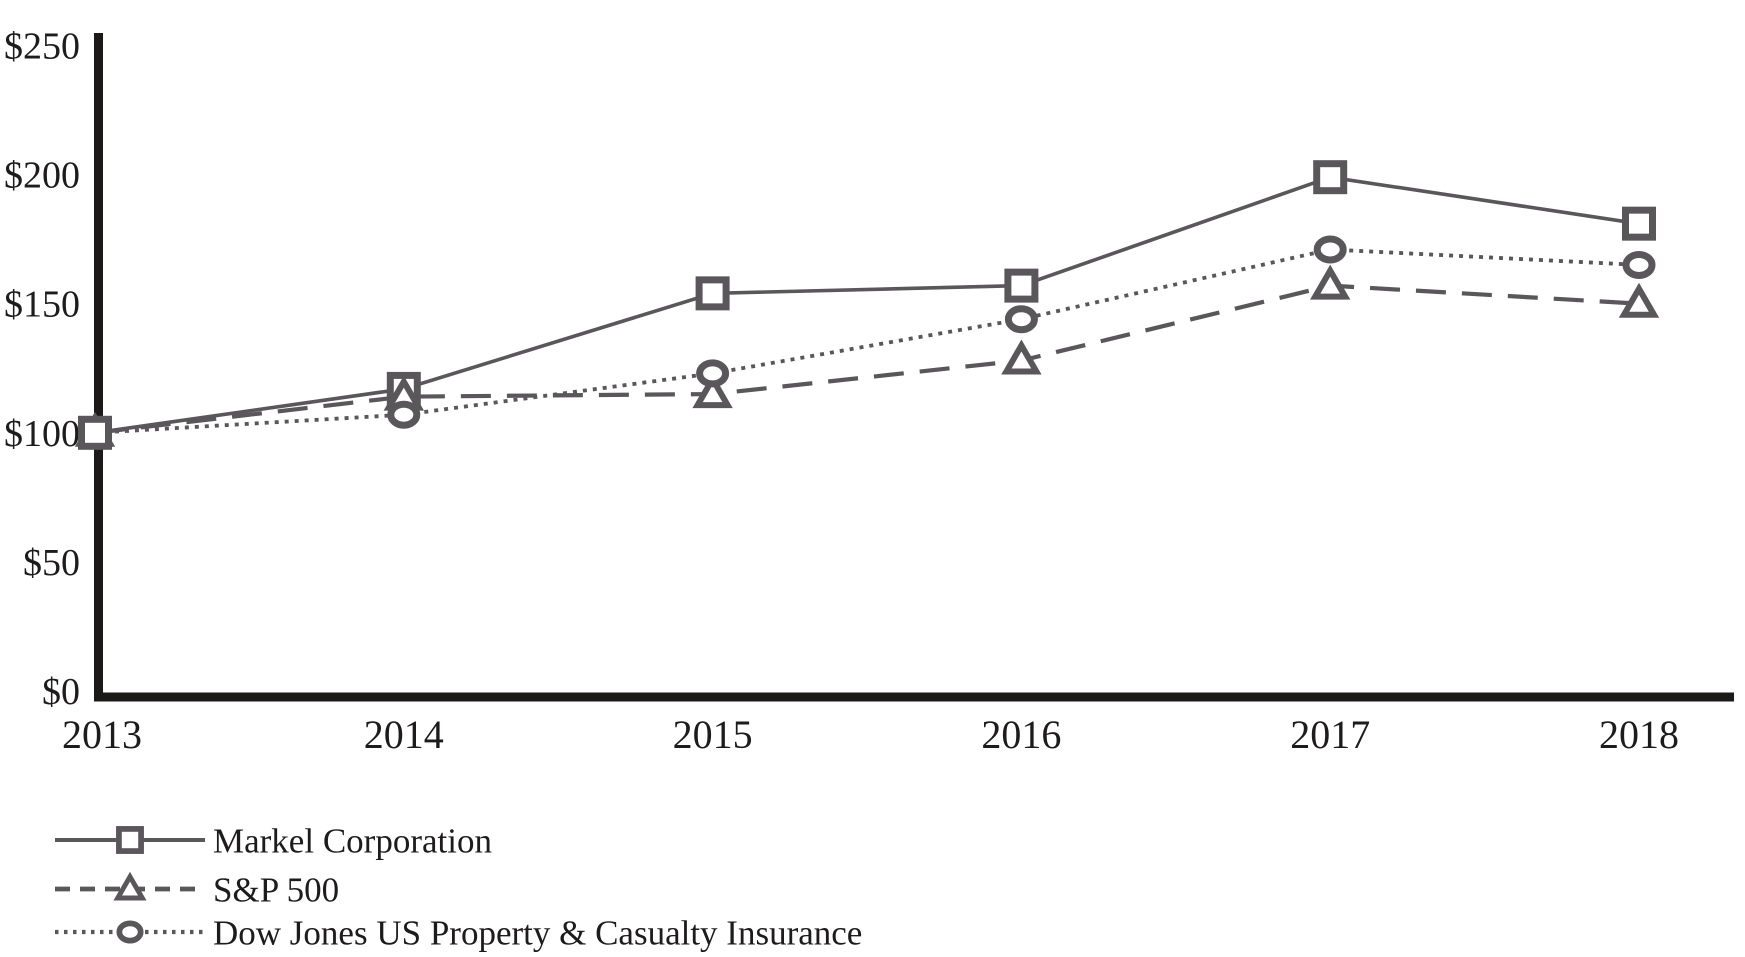 Image resolution: width=1745 pixels, height=957 pixels. What do you see at coordinates (713, 734) in the screenshot?
I see `x-tick-label: 2015` at bounding box center [713, 734].